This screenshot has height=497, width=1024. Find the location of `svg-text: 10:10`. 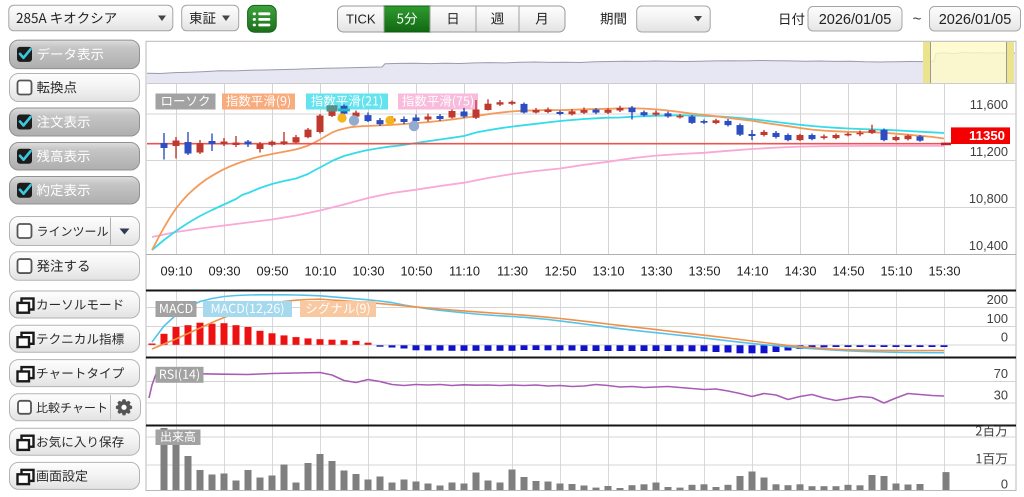

svg-text: 10:10 is located at coordinates (320, 271).